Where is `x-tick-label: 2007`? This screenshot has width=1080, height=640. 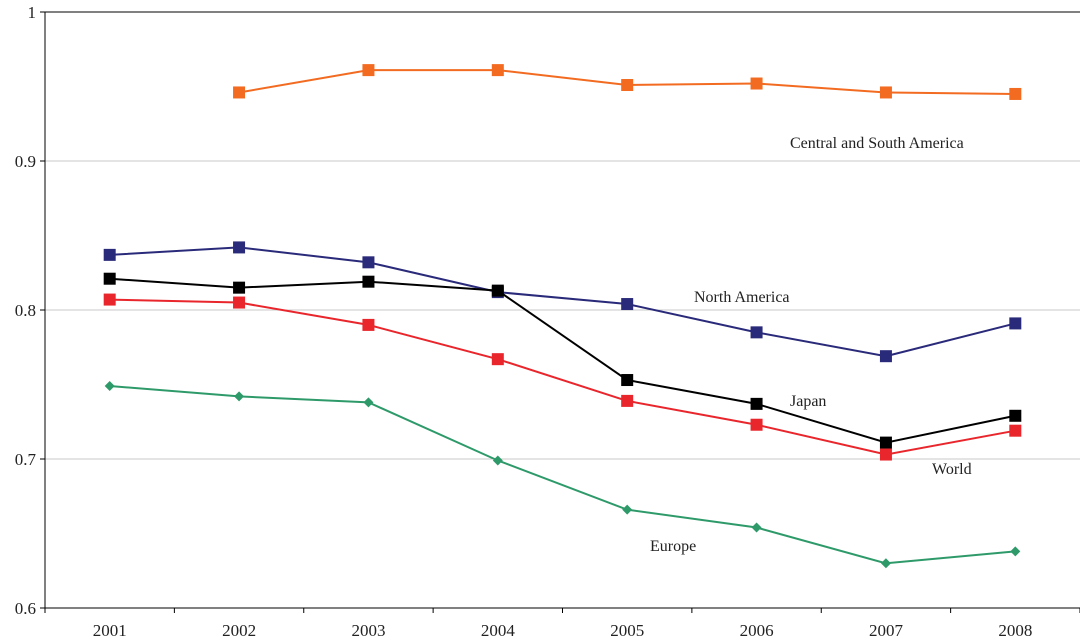 x-tick-label: 2007 is located at coordinates (886, 630).